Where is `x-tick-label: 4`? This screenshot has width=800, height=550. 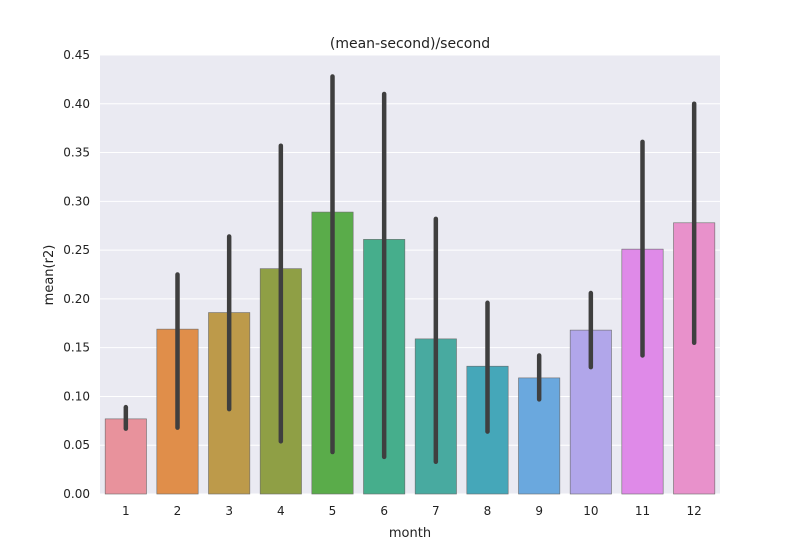
x-tick-label: 4 is located at coordinates (281, 511).